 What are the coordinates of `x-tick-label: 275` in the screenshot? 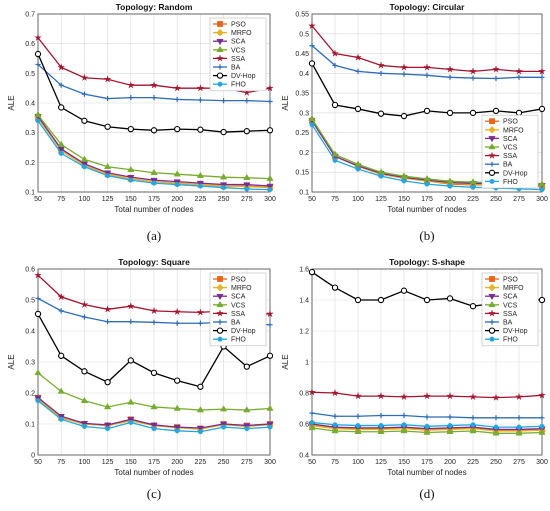 It's located at (519, 199).